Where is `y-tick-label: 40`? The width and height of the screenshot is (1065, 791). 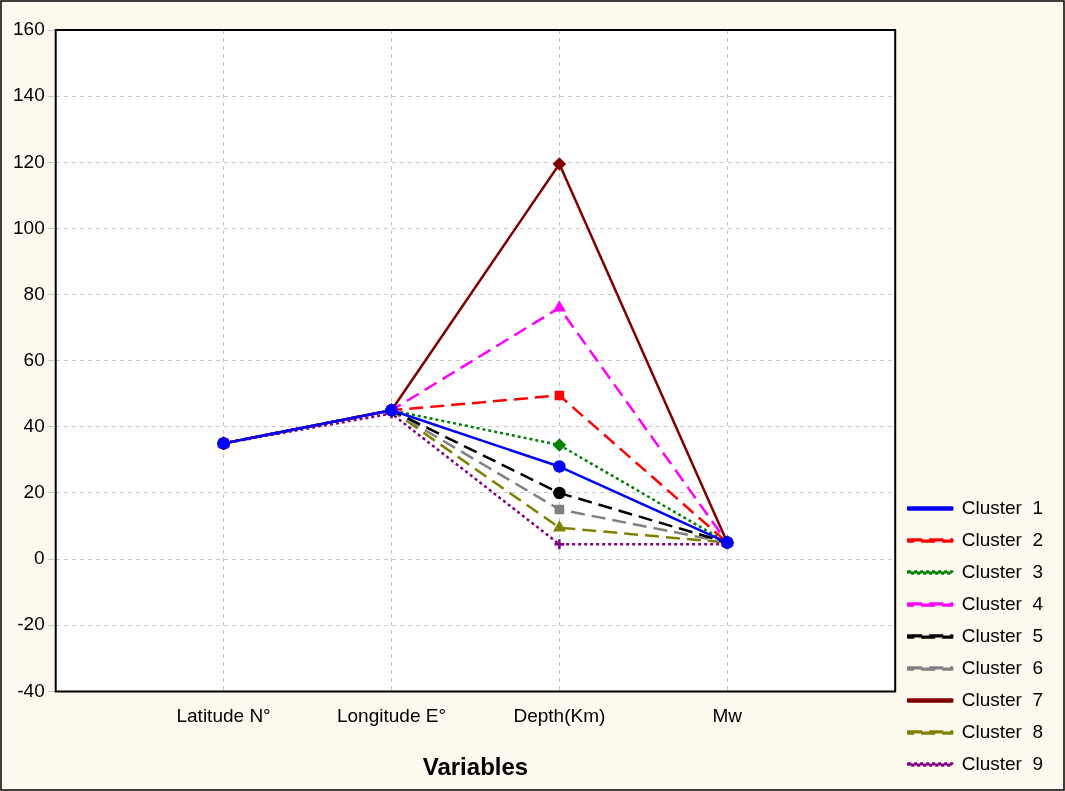
y-tick-label: 40 is located at coordinates (34, 426).